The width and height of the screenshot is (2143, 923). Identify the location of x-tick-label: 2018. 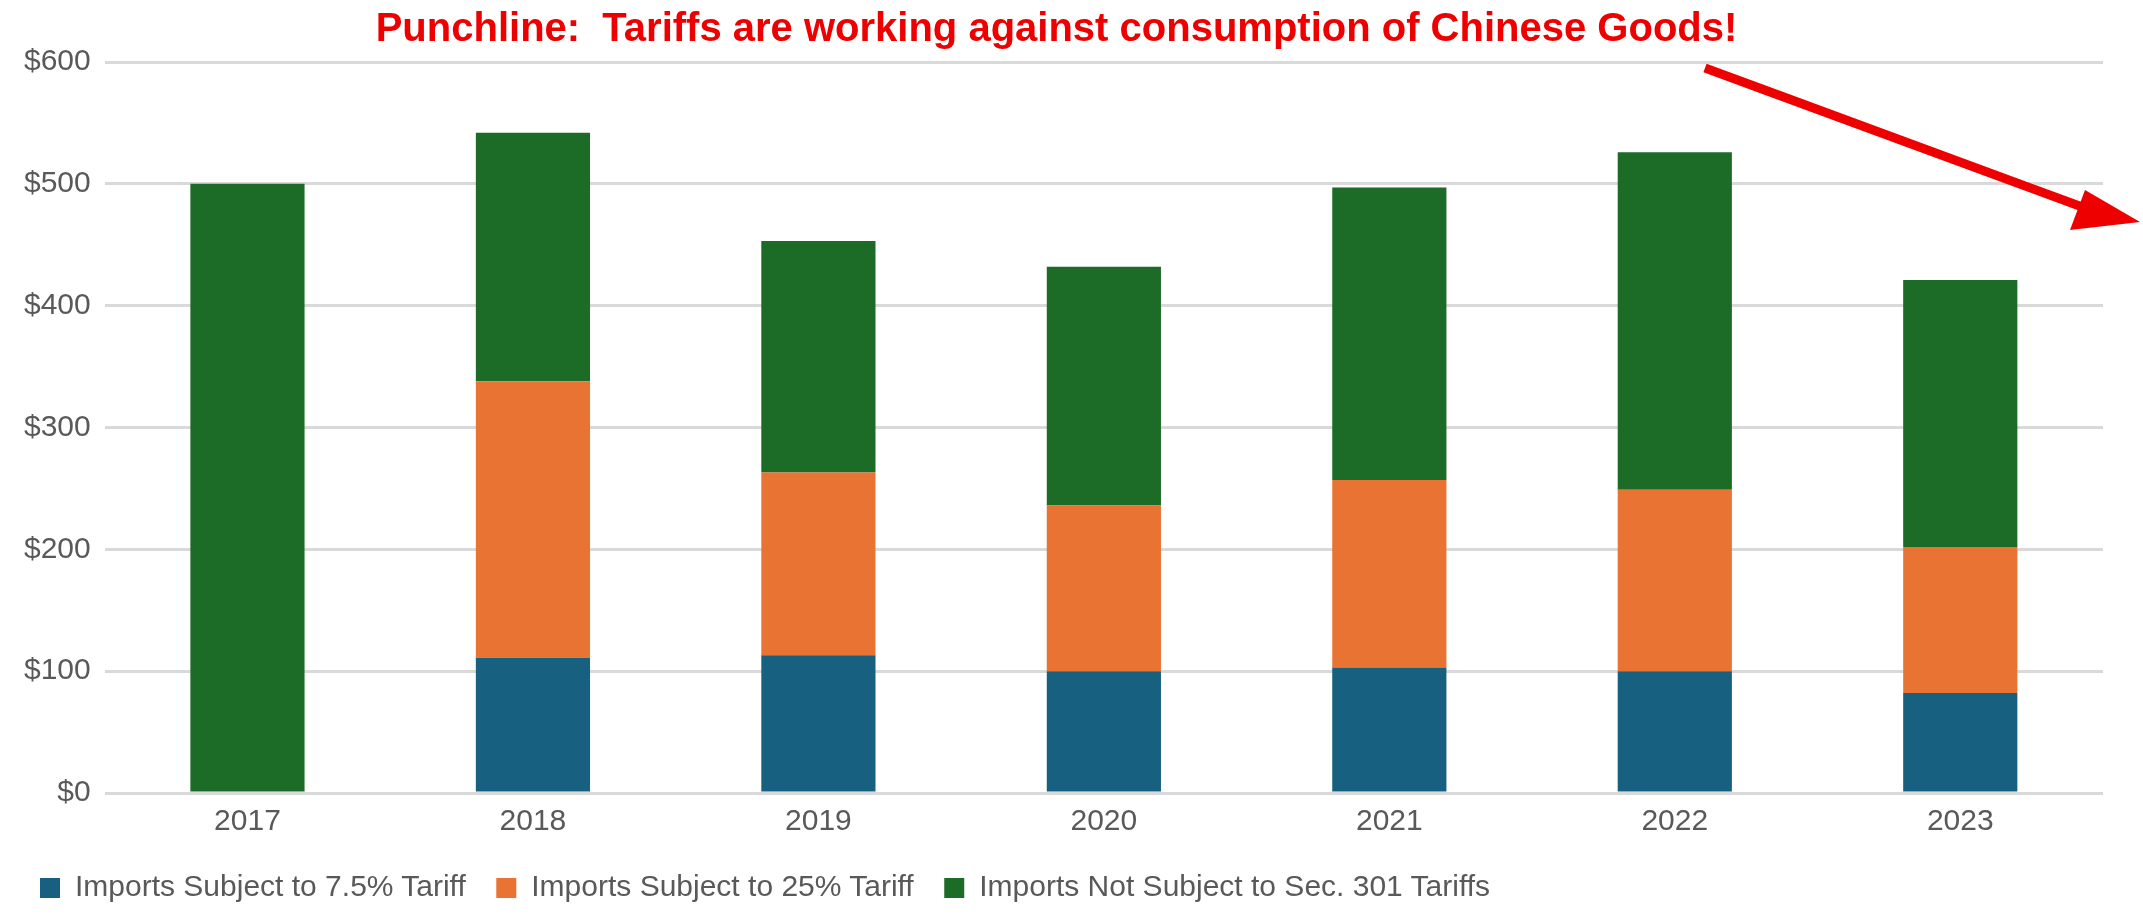
(533, 820).